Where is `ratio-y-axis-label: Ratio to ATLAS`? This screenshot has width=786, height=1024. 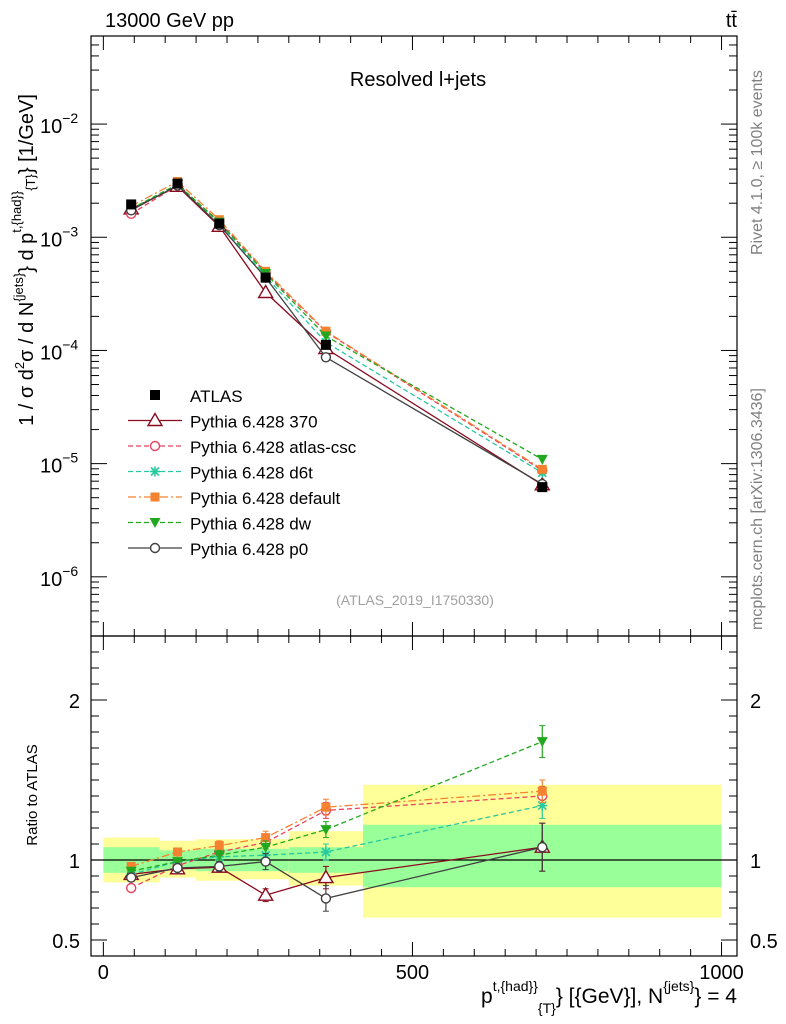
ratio-y-axis-label: Ratio to ATLAS is located at coordinates (32, 794).